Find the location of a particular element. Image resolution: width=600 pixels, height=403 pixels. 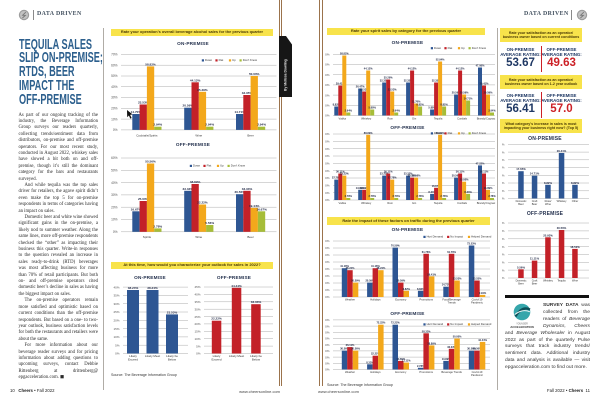

svg-text: Craft is located at coordinates (535, 201).